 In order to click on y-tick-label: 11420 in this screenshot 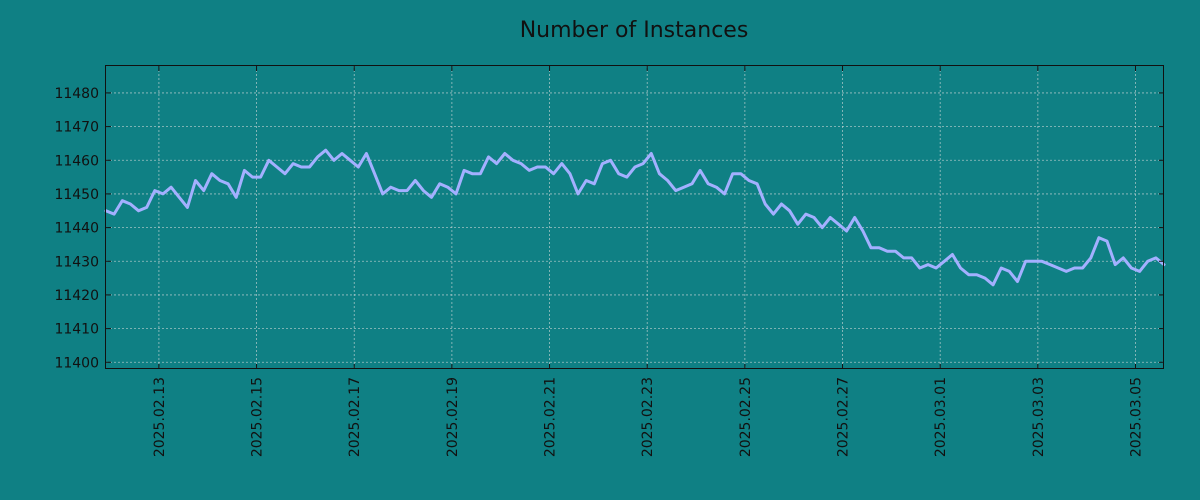, I will do `click(76, 296)`.